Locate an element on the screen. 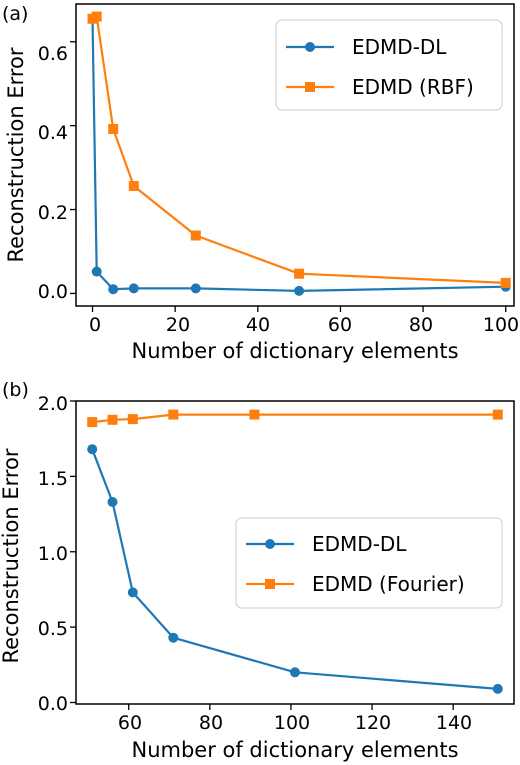 The image size is (520, 765). panel-b-x-tick-labels: 60 80 100 120 140 is located at coordinates (295, 723).